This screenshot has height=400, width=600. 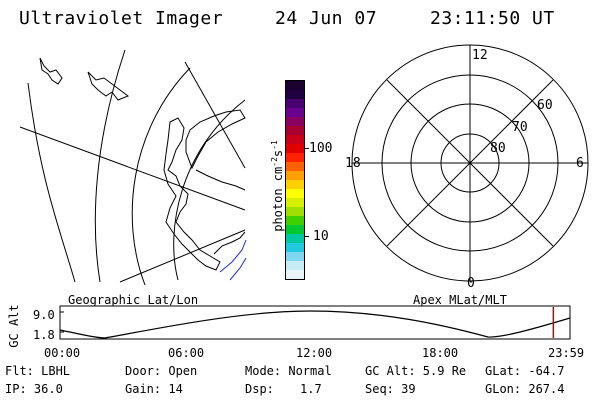 What do you see at coordinates (34, 389) in the screenshot?
I see `status-ip: IP: 36.0` at bounding box center [34, 389].